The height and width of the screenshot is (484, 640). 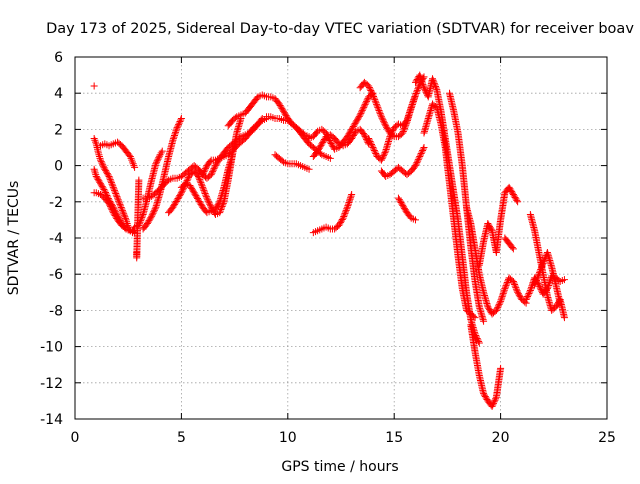 What do you see at coordinates (56, 275) in the screenshot?
I see `y-tick-label: -6` at bounding box center [56, 275].